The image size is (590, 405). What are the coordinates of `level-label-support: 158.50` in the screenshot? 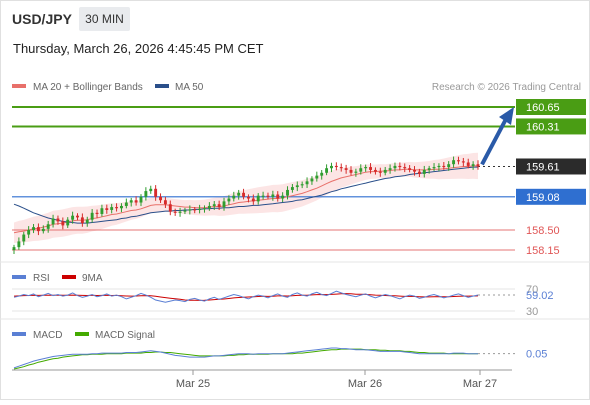 It's located at (543, 231).